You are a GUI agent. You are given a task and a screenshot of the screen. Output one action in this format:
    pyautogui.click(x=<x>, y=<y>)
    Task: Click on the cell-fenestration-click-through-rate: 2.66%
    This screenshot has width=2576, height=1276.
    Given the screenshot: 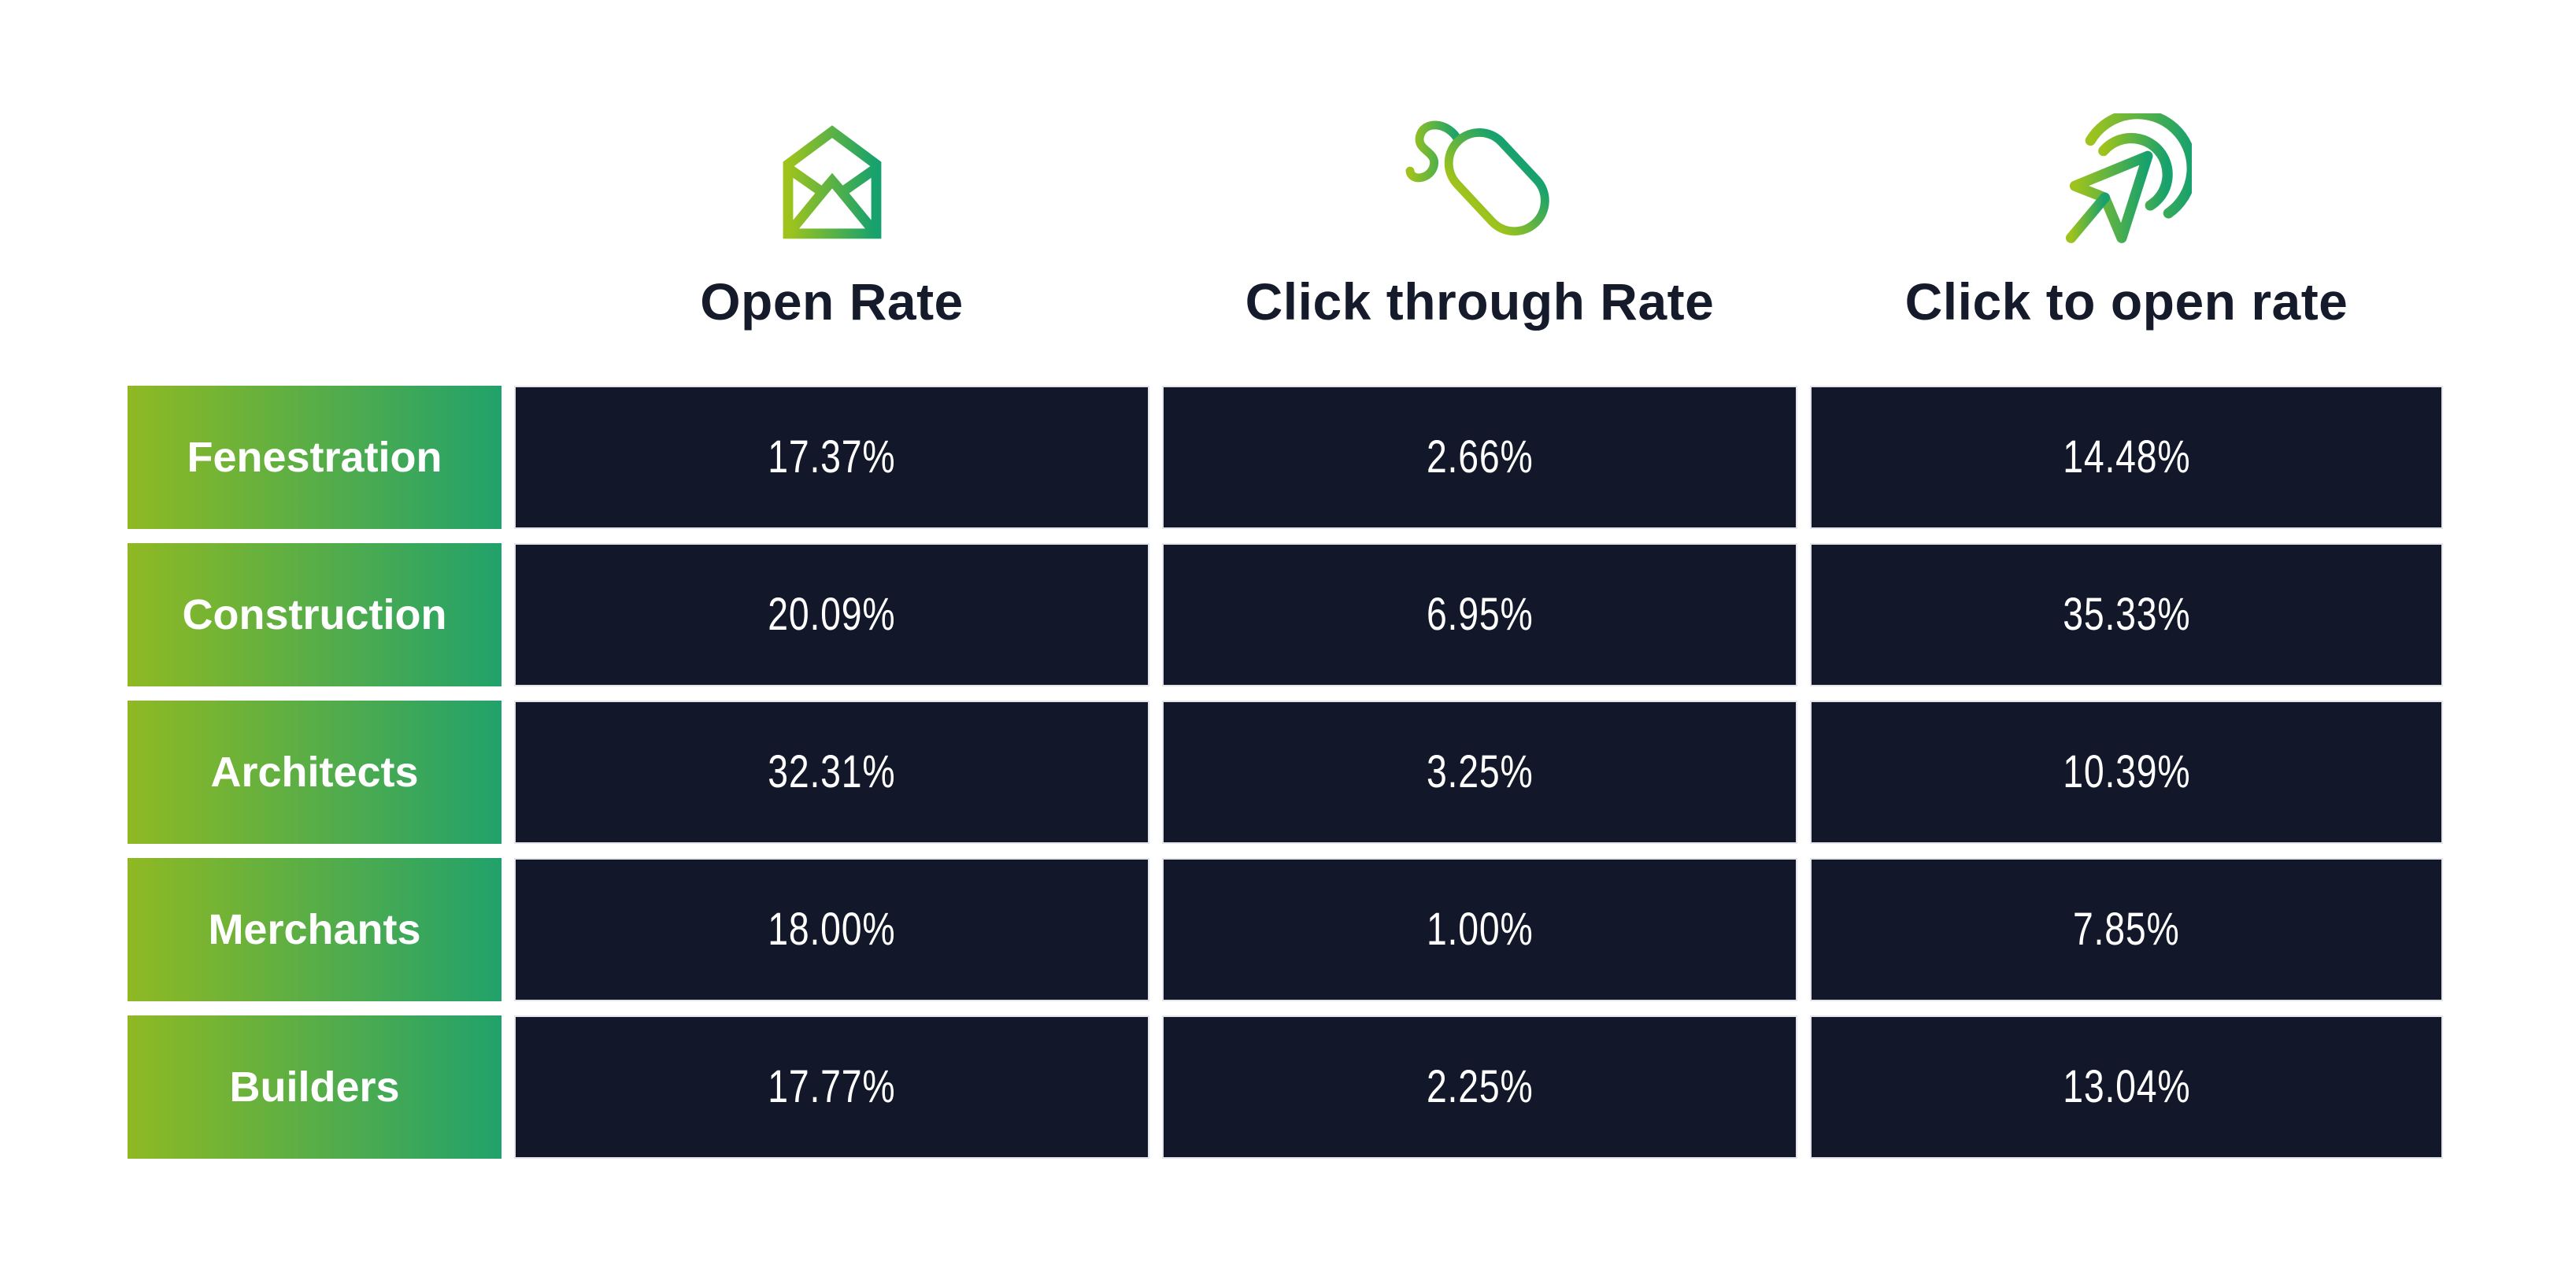 What is the action you would take?
    pyautogui.click(x=1479, y=457)
    